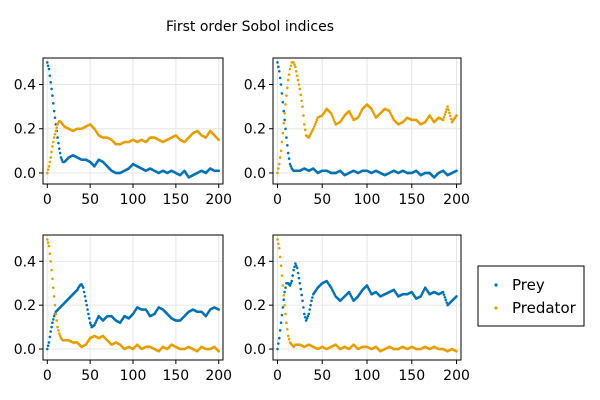 Image resolution: width=600 pixels, height=400 pixels. What do you see at coordinates (133, 295) in the screenshot?
I see `series-predator` at bounding box center [133, 295].